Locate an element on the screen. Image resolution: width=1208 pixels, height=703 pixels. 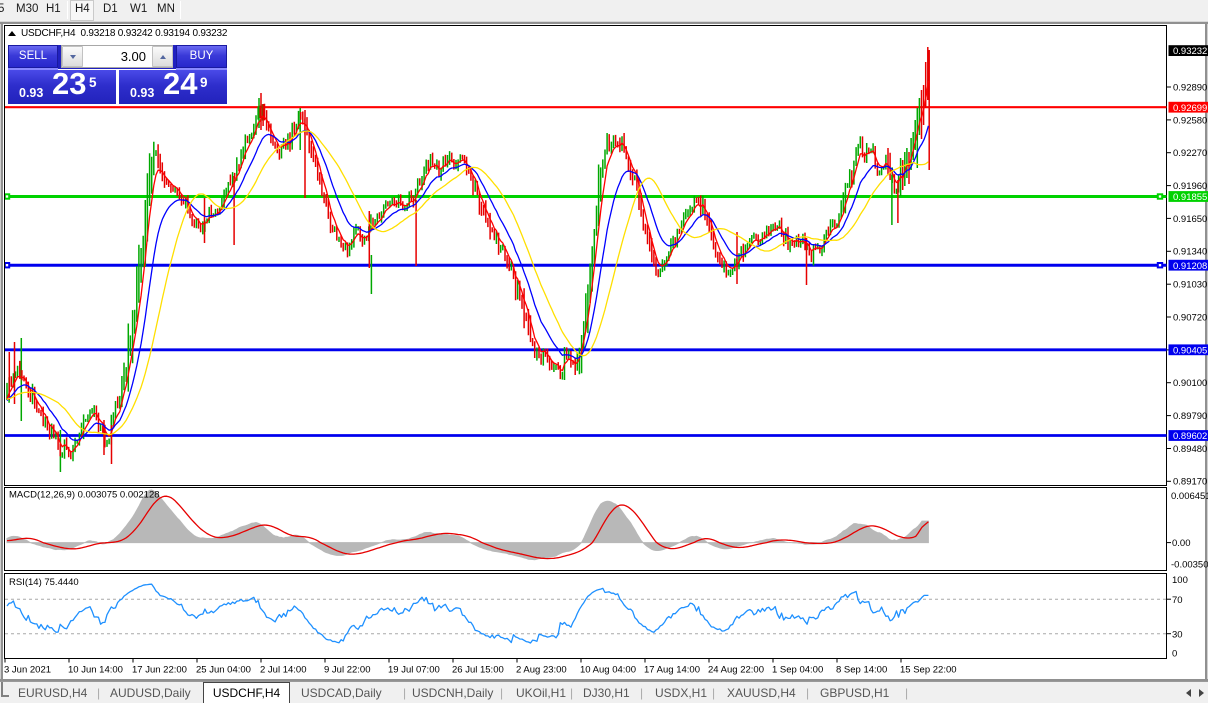
svg-text: 0.92699 is located at coordinates (1190, 108).